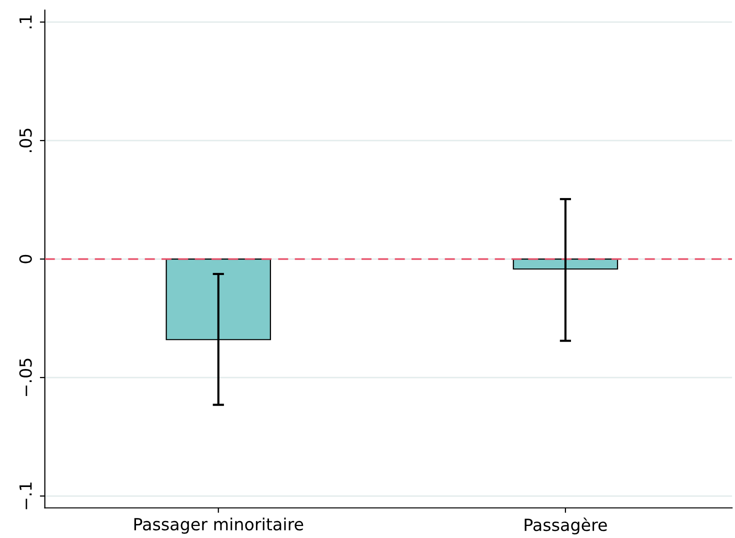 This screenshot has height=538, width=735. What do you see at coordinates (25, 22) in the screenshot?
I see `y-tick-label: .1` at bounding box center [25, 22].